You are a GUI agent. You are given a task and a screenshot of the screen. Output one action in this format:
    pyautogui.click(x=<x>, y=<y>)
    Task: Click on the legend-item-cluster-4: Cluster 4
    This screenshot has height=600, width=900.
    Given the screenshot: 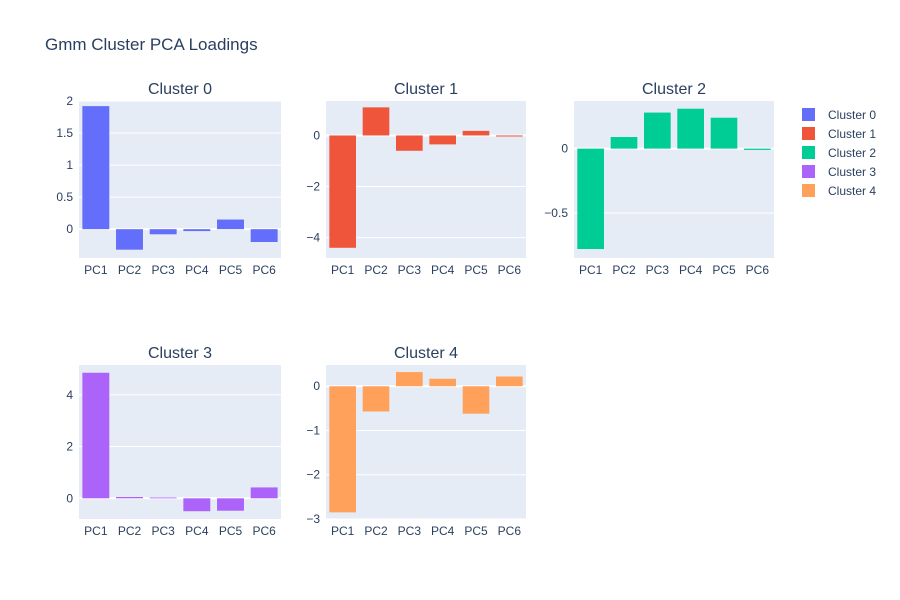 What is the action you would take?
    pyautogui.click(x=839, y=191)
    